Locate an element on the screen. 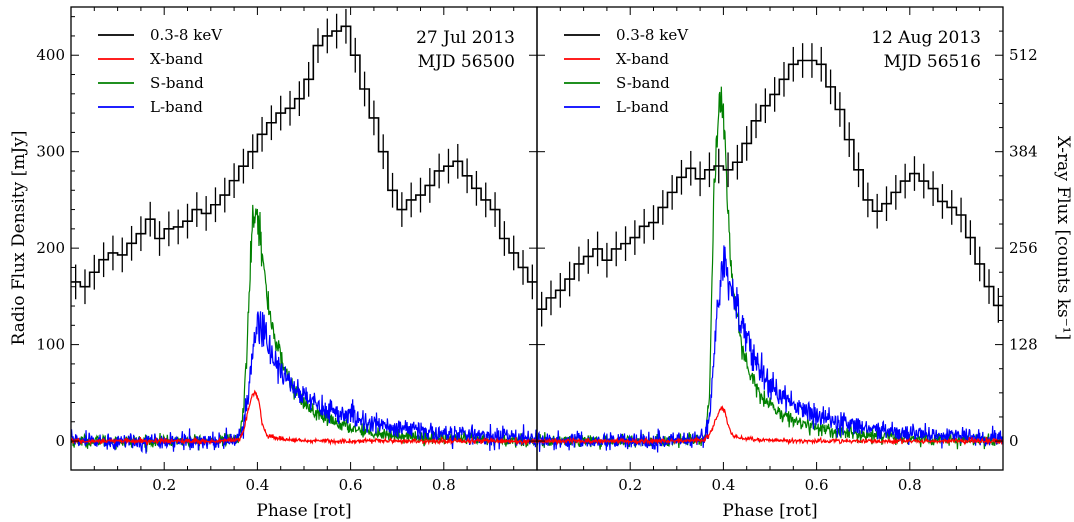 This screenshot has height=522, width=1074. y-tick-label: 300 is located at coordinates (50, 152).